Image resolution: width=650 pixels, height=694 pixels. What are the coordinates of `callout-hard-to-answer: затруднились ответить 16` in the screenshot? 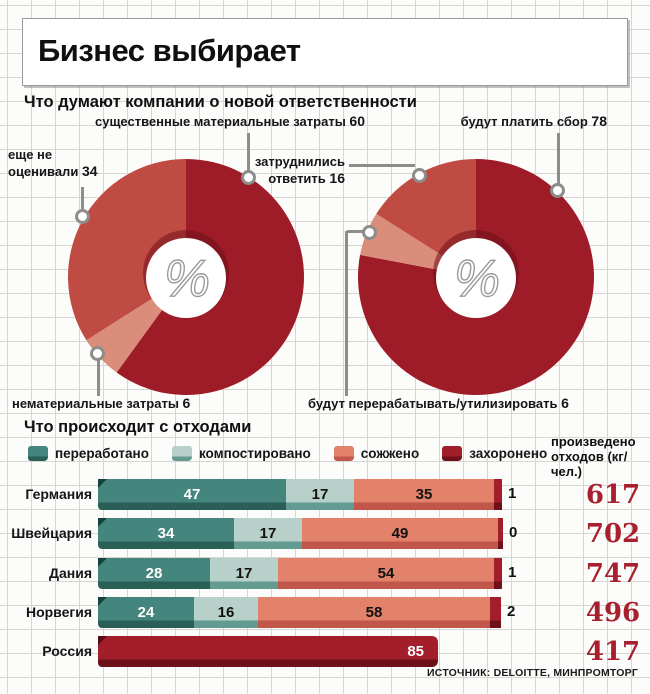 It's located at (290, 170).